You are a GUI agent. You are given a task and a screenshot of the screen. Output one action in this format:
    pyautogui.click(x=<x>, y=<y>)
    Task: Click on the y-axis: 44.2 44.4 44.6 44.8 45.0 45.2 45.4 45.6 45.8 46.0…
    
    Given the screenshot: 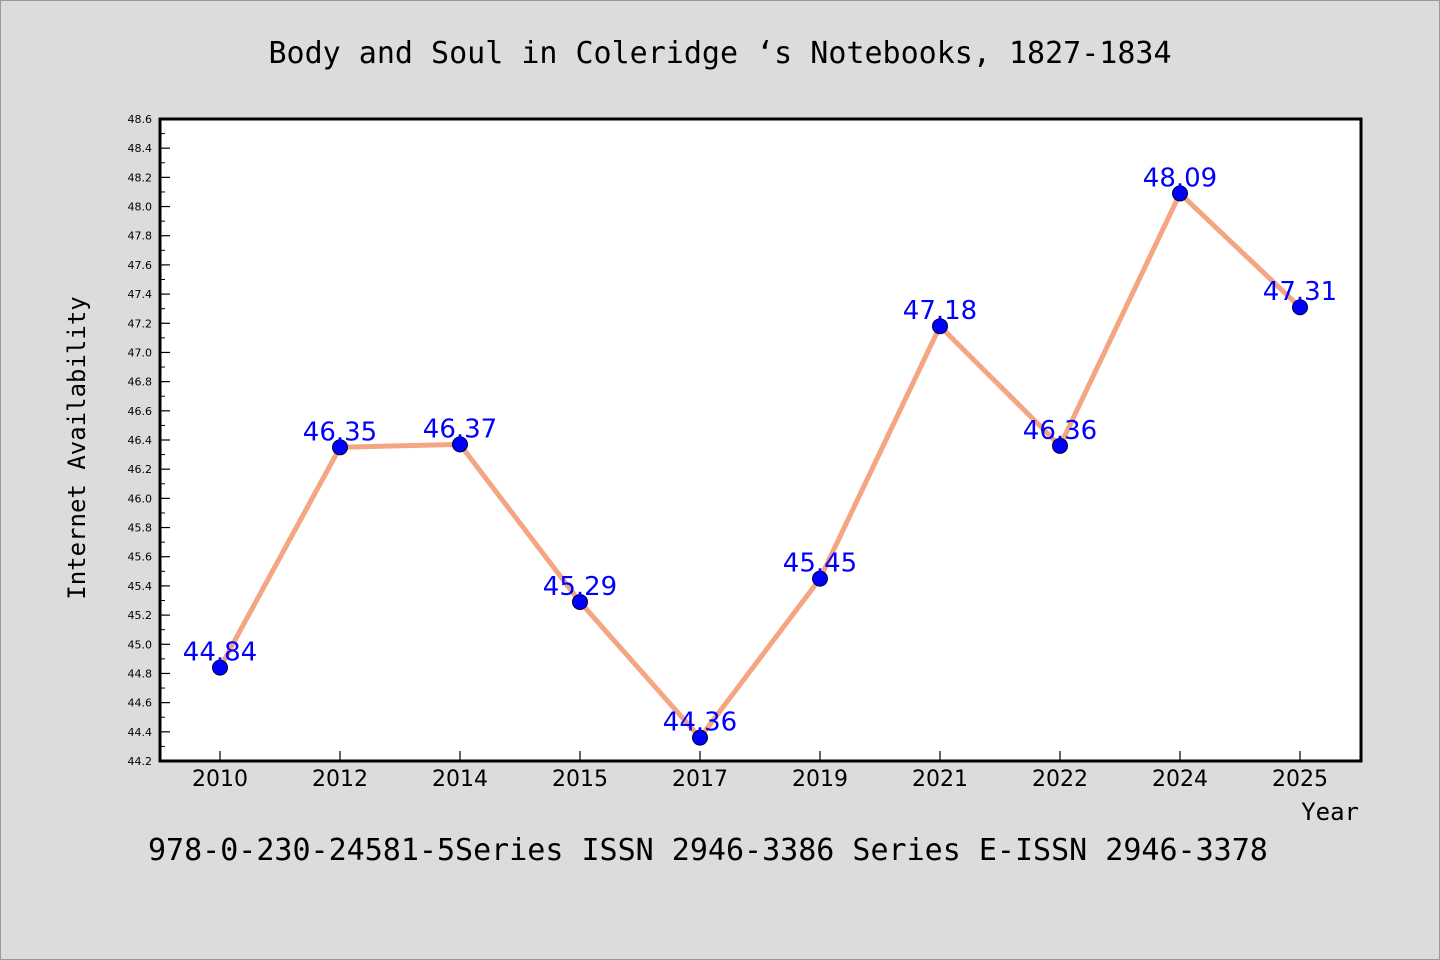 What is the action you would take?
    pyautogui.click(x=149, y=440)
    